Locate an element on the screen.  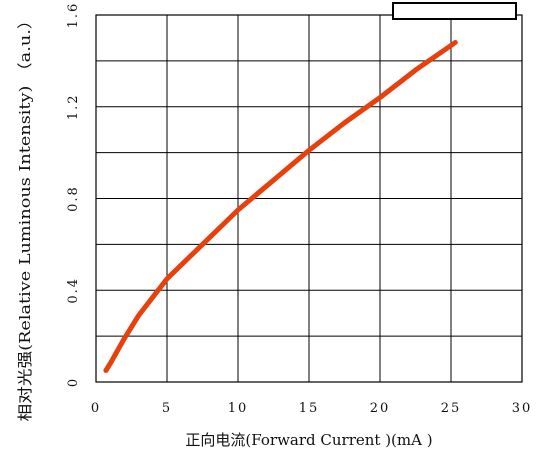
x-tick-label: 0 is located at coordinates (96, 408).